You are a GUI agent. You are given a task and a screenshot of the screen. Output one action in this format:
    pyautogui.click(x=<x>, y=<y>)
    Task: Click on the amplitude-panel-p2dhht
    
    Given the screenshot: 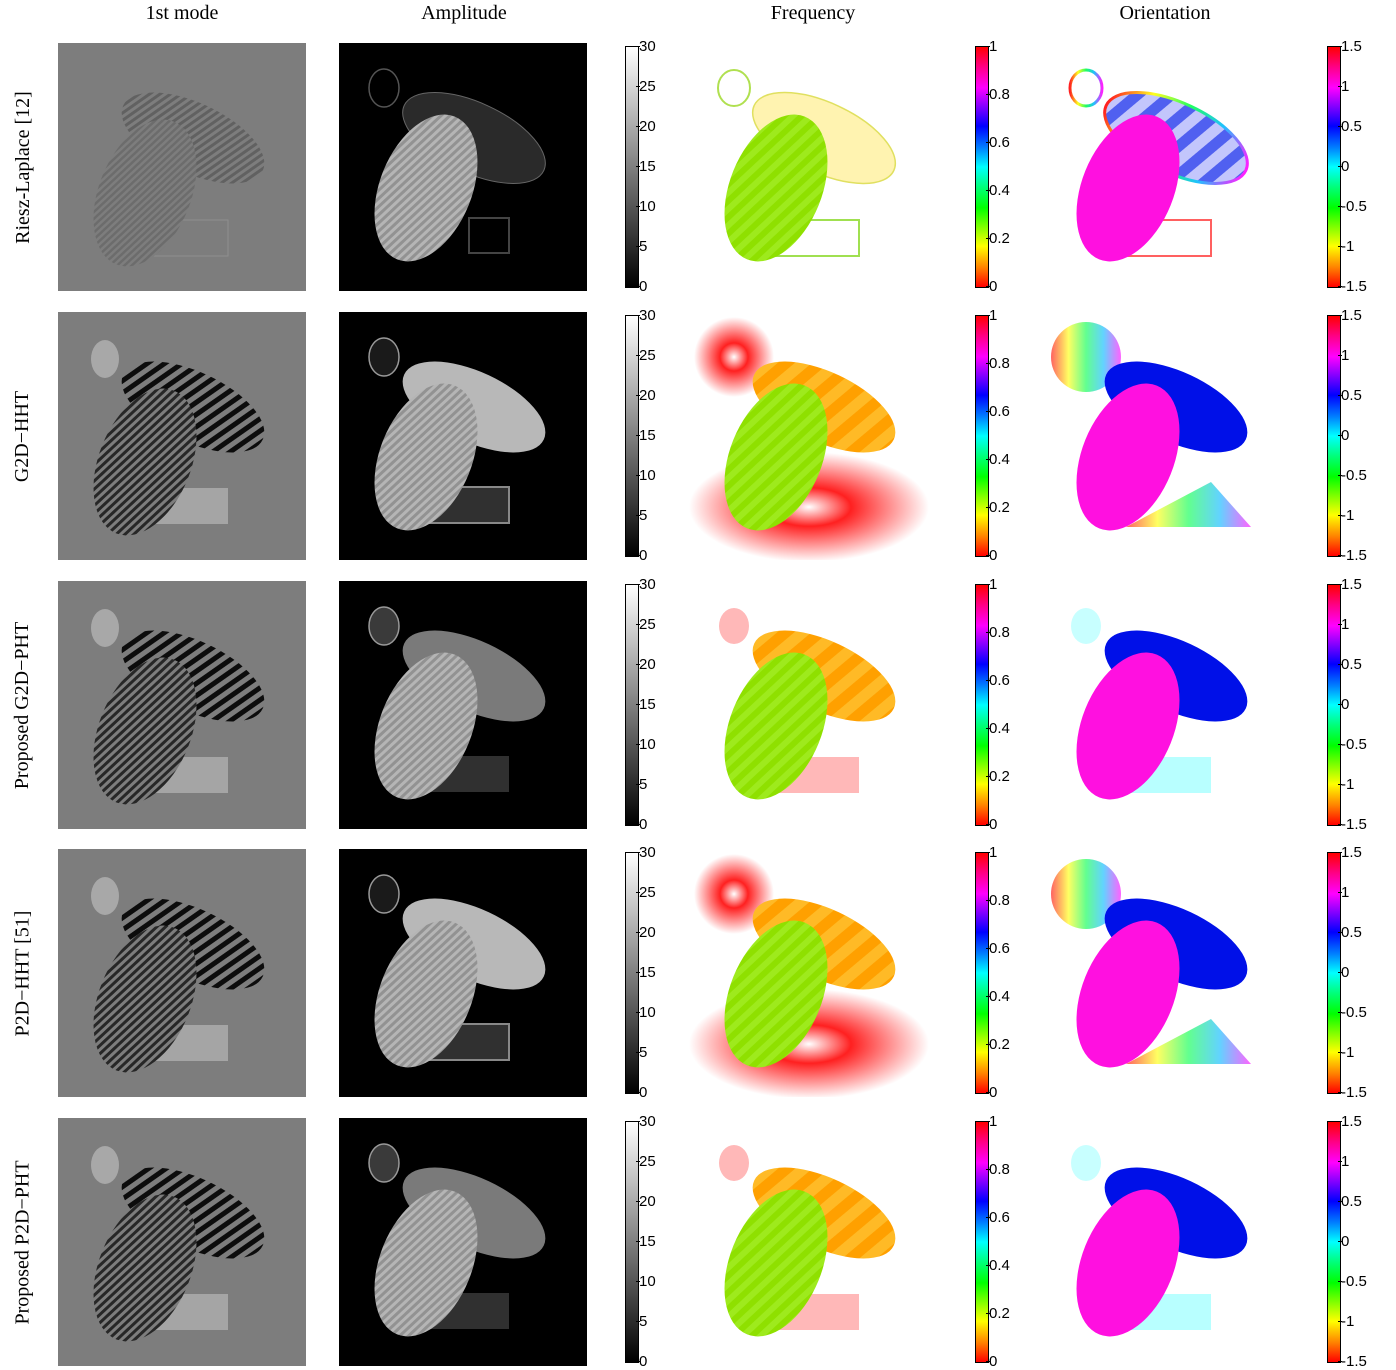 What is the action you would take?
    pyautogui.click(x=463, y=973)
    